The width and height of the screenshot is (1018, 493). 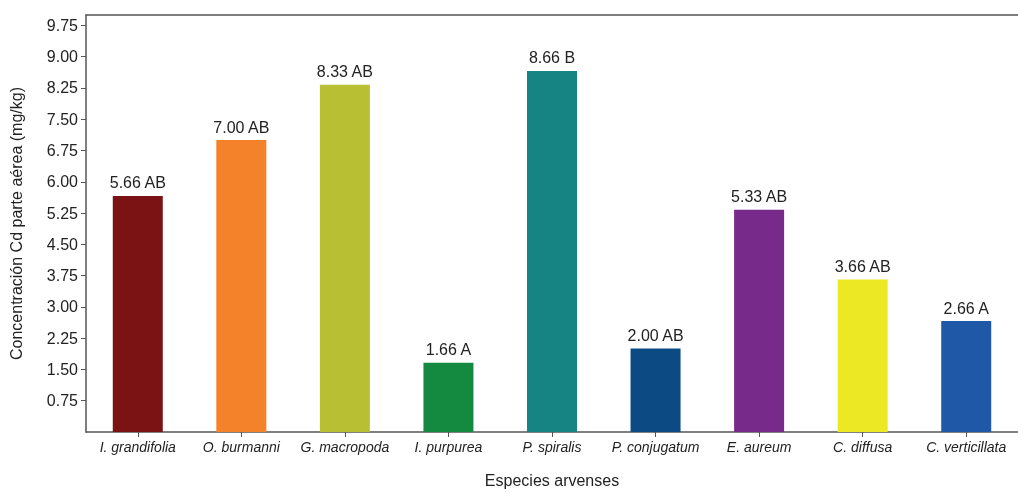 I want to click on y-tick-label: 4.50, so click(x=62, y=244).